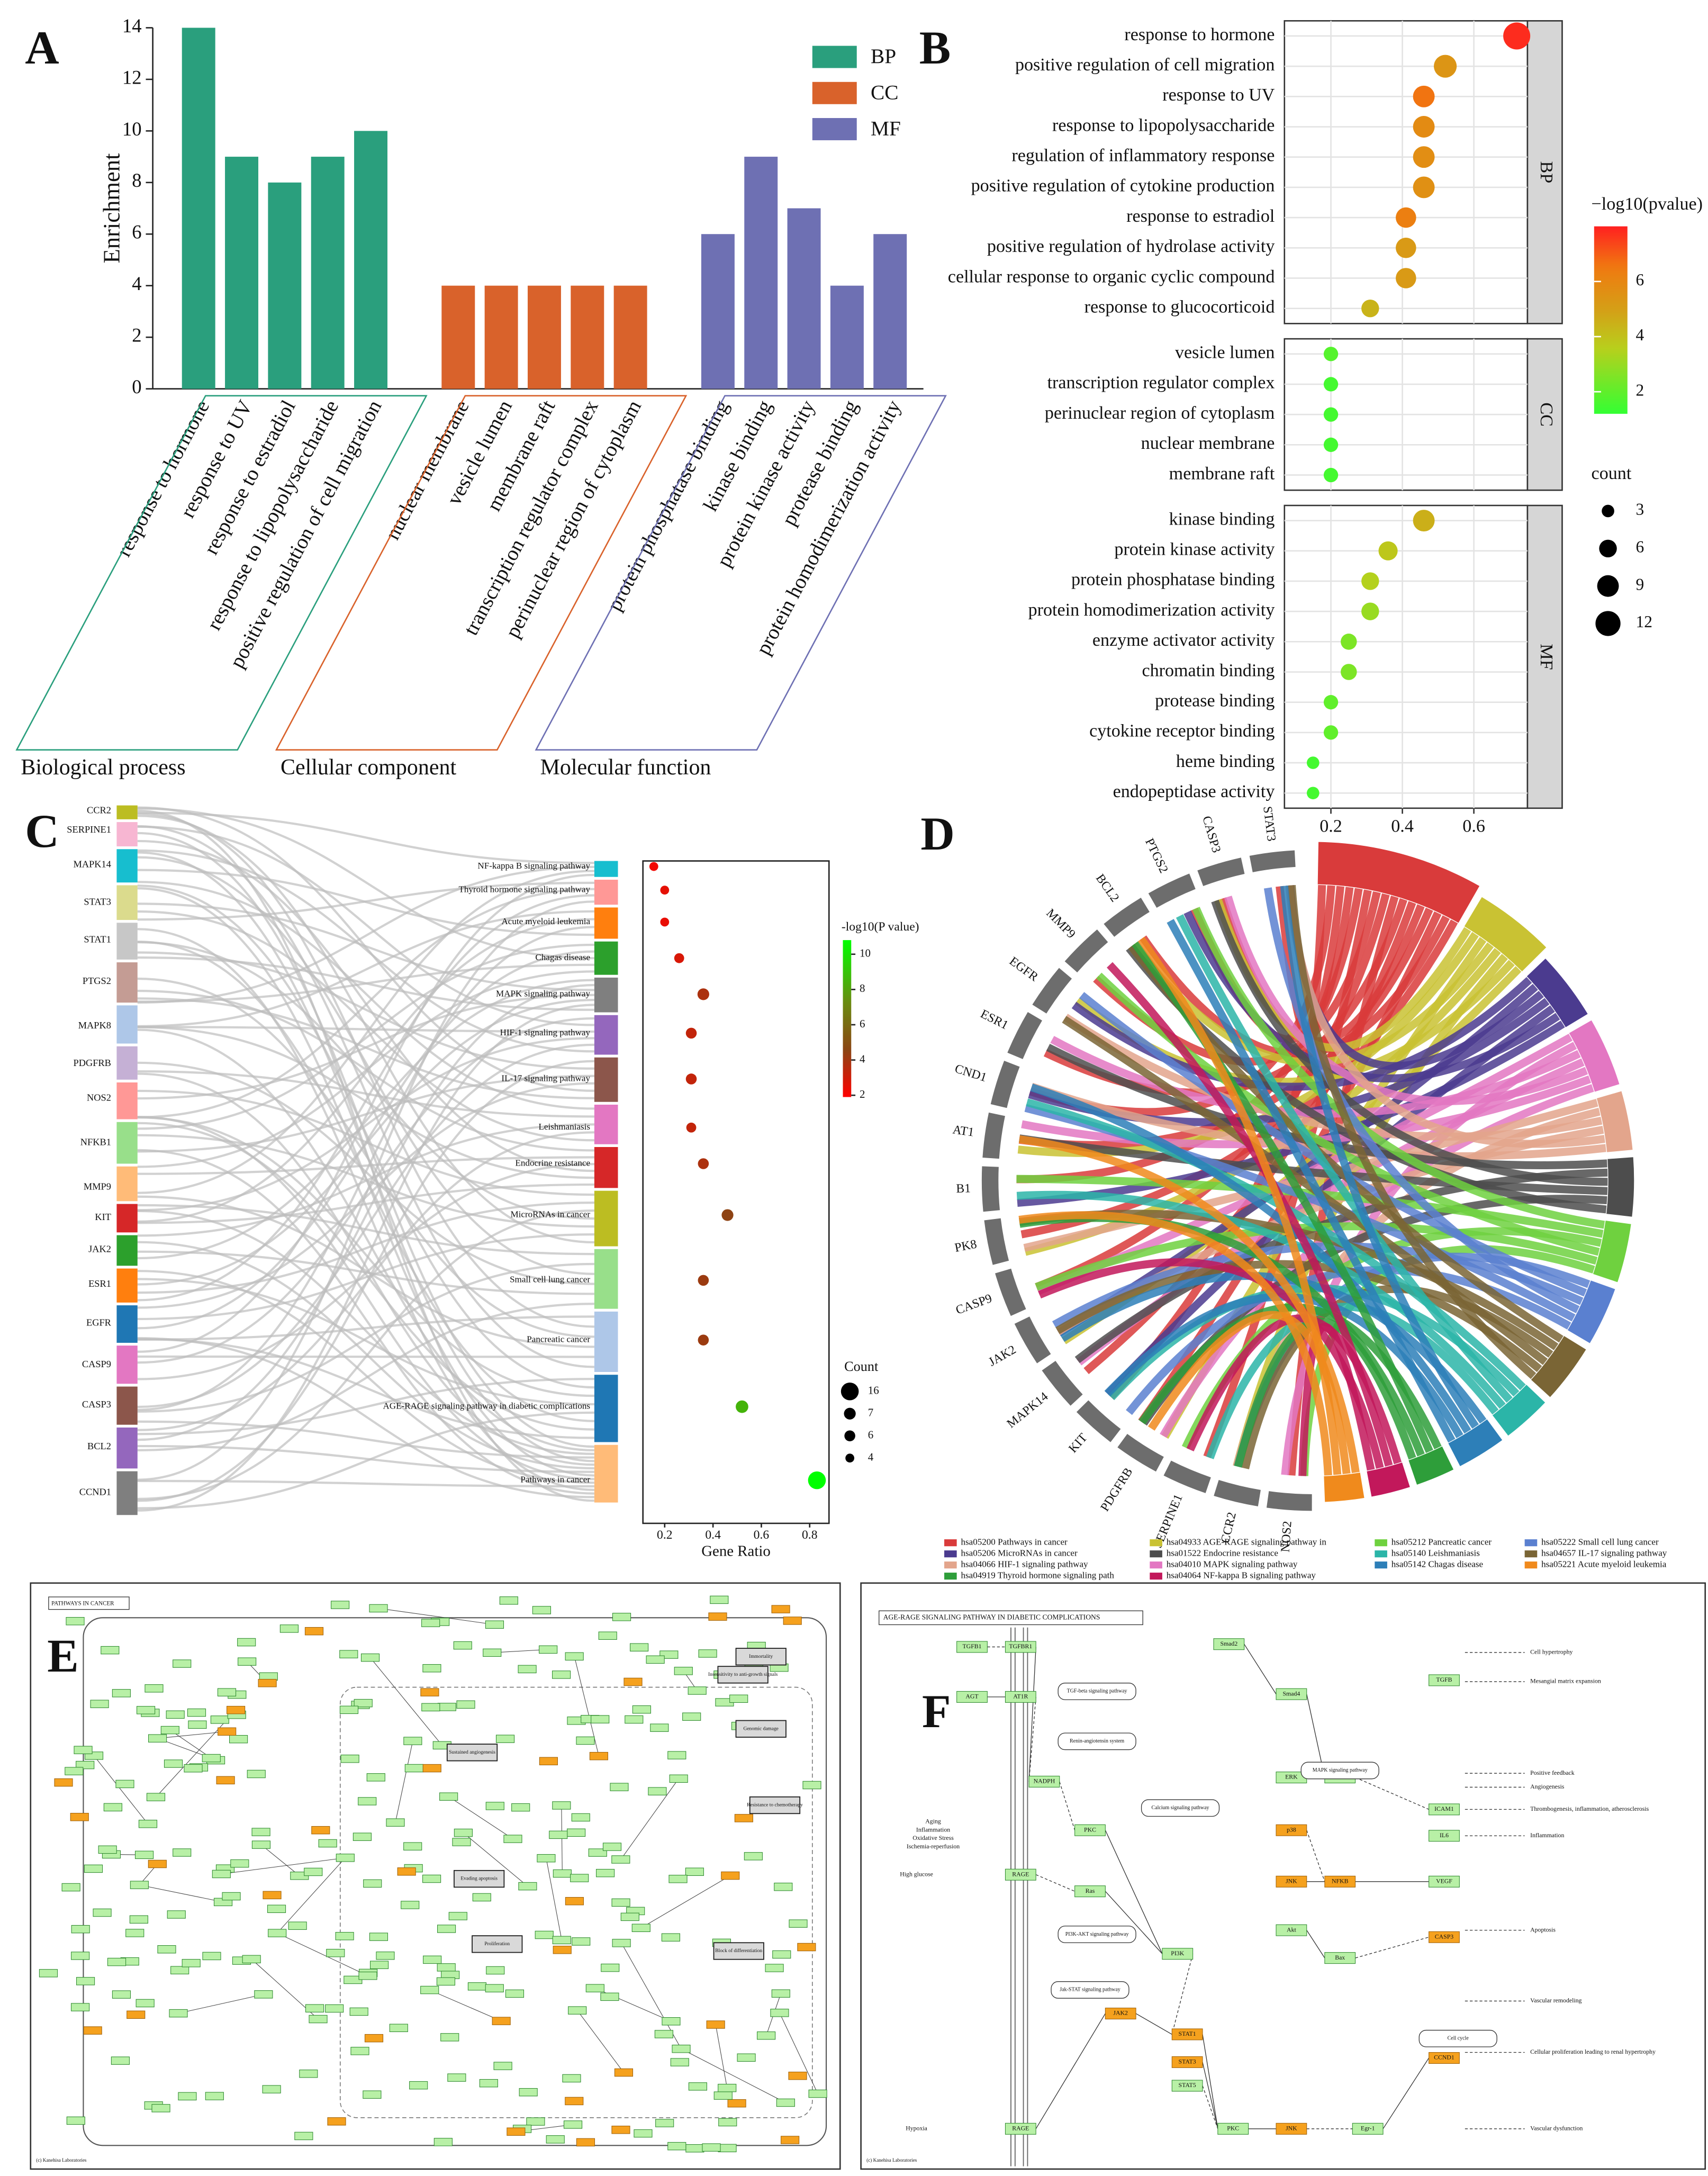  Describe the element at coordinates (1178, 1953) in the screenshot. I see `node-label: PI3K` at that location.